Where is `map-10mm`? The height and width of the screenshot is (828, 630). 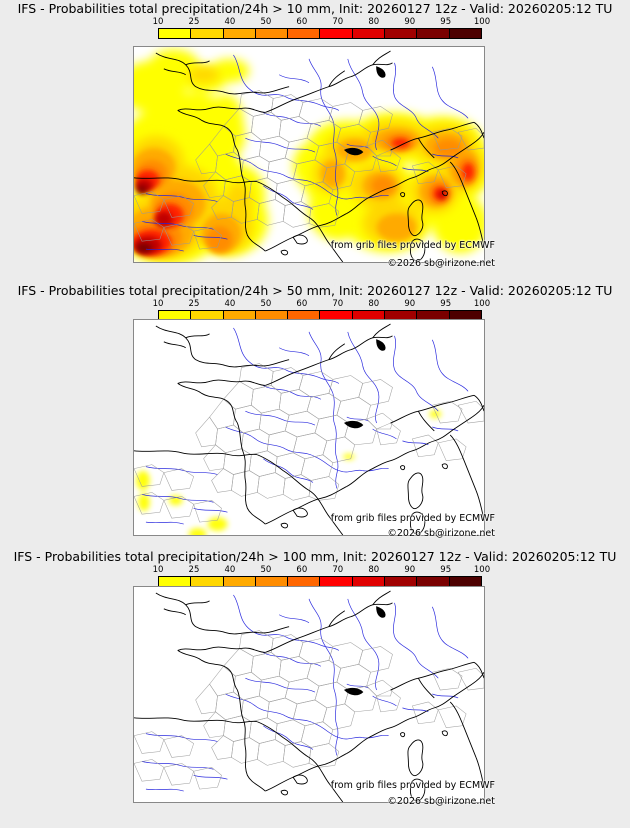 map-10mm is located at coordinates (309, 154).